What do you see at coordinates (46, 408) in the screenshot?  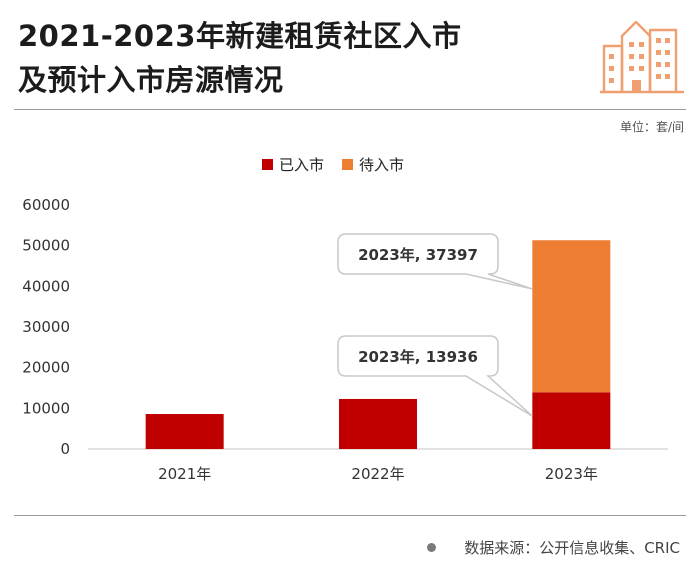 I see `y-tick-label: 10000` at bounding box center [46, 408].